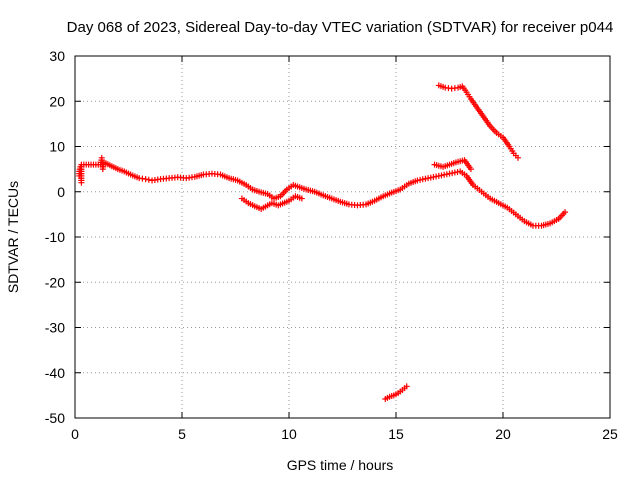  Describe the element at coordinates (55, 237) in the screenshot. I see `y-tick-label: -10` at that location.